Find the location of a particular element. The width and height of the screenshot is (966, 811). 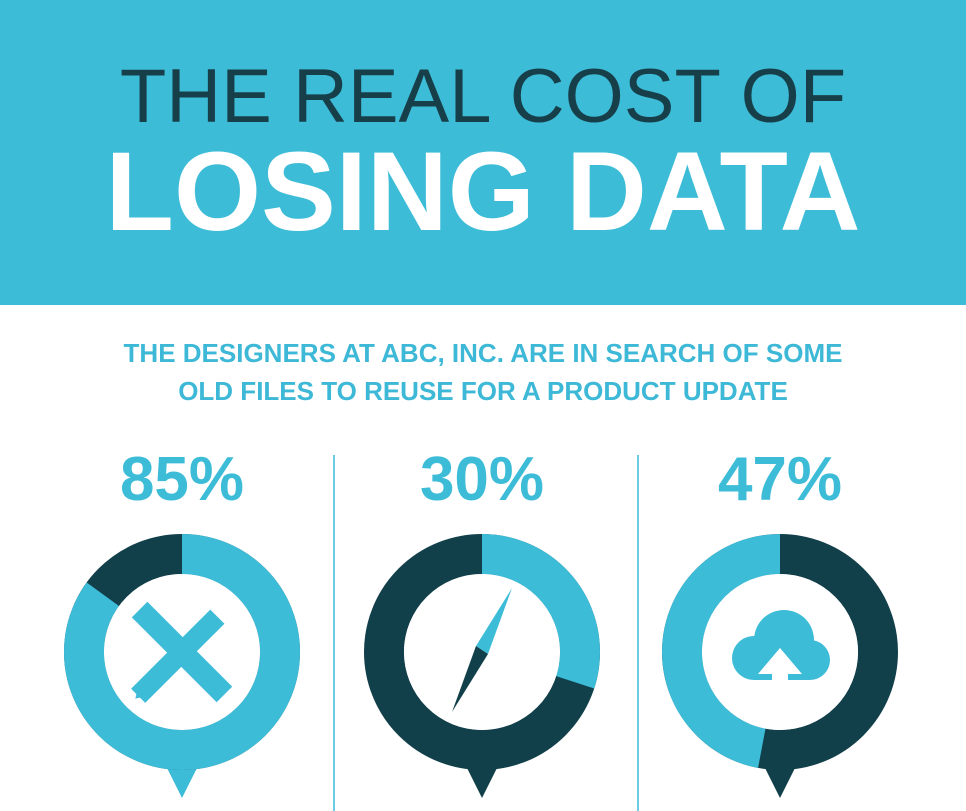

stat-label: 47% is located at coordinates (780, 479).